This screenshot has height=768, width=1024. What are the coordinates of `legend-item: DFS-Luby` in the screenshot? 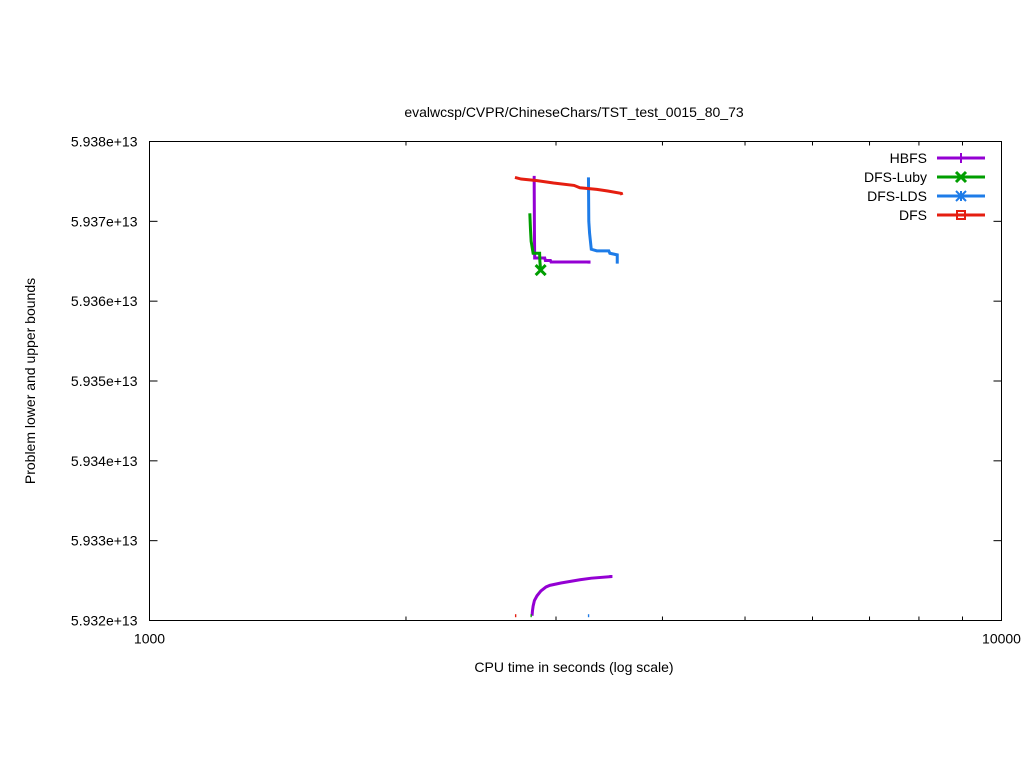 It's located at (924, 177).